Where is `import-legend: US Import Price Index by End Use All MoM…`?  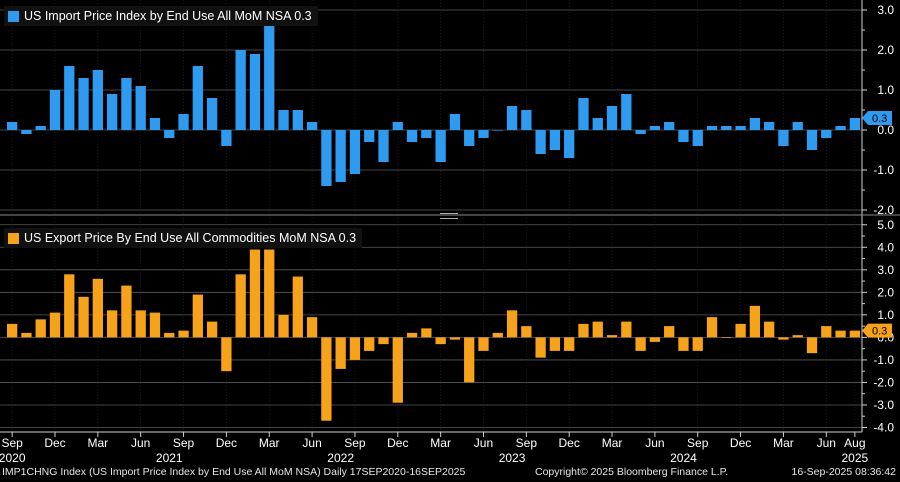
import-legend: US Import Price Index by End Use All MoM… is located at coordinates (161, 16).